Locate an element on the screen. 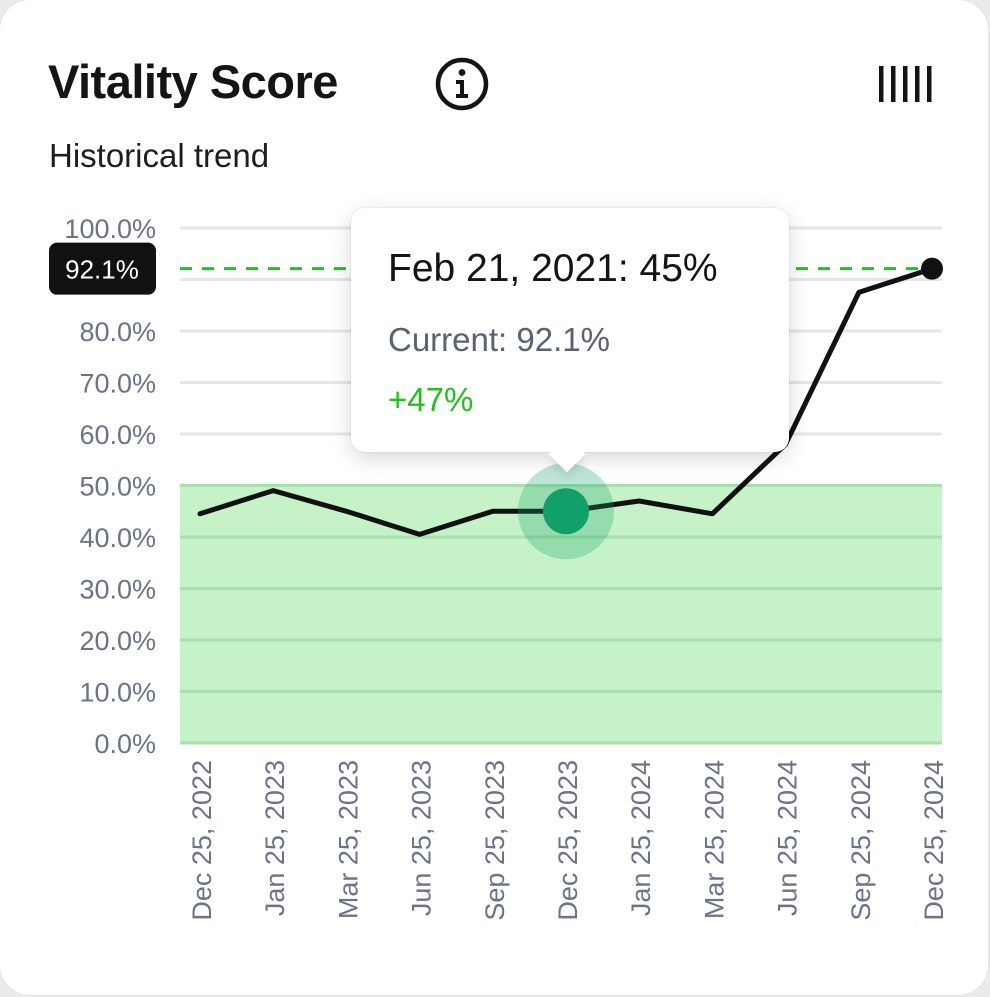  tooltip-heading: Feb 21, 2021: 45% is located at coordinates (553, 268).